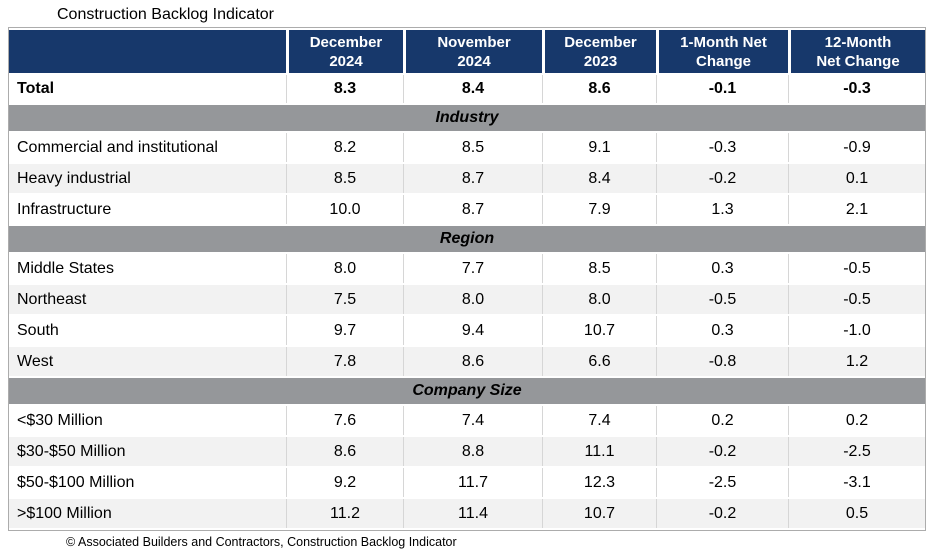  I want to click on column-header-12-month-net-change: 12-Month Net Change, so click(856, 51).